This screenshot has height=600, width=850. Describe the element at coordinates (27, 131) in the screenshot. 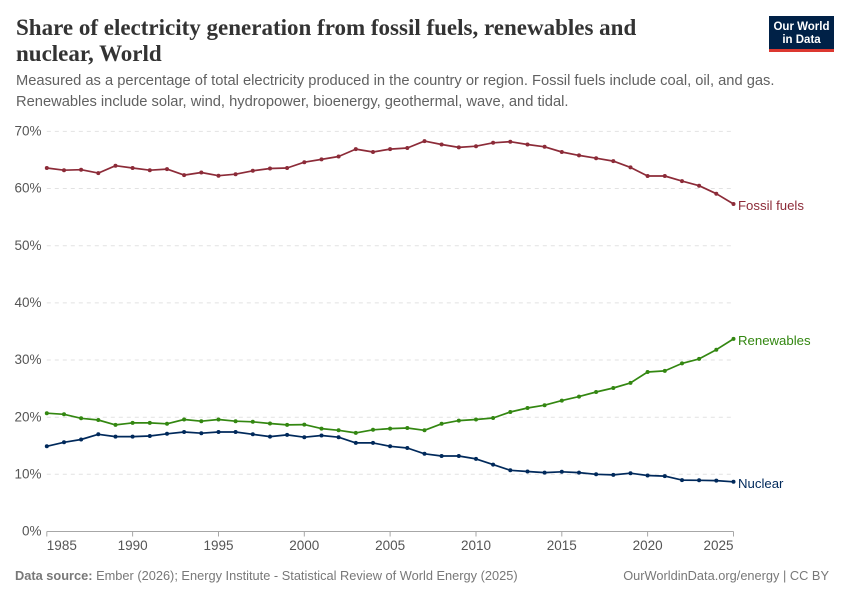

I see `svg-text: 70%` at that location.